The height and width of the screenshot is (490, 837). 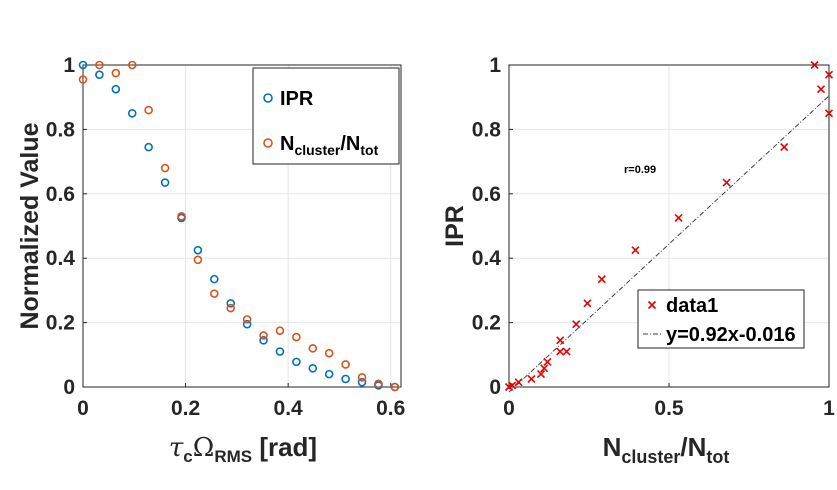 What do you see at coordinates (640, 170) in the screenshot?
I see `correlation-annotation: r=0.99` at bounding box center [640, 170].